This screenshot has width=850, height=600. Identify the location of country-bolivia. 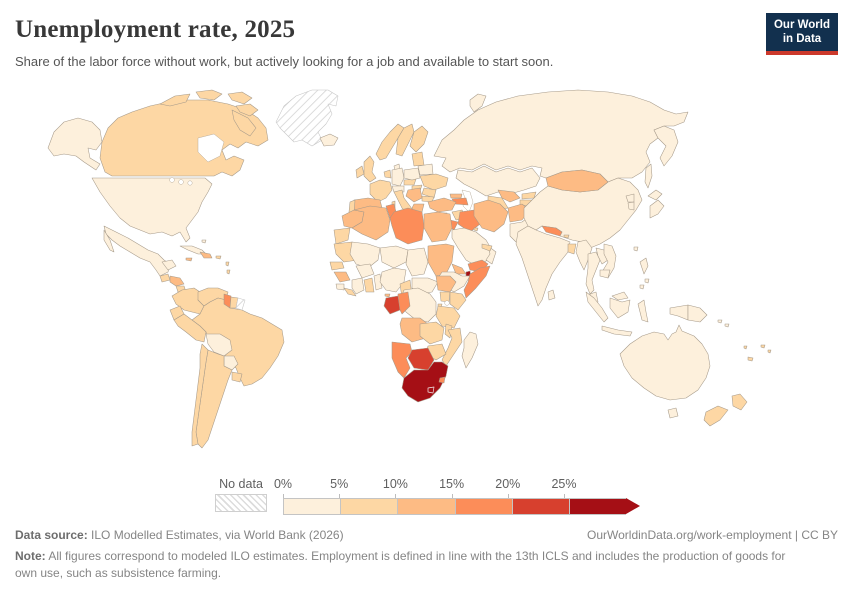
(219, 345).